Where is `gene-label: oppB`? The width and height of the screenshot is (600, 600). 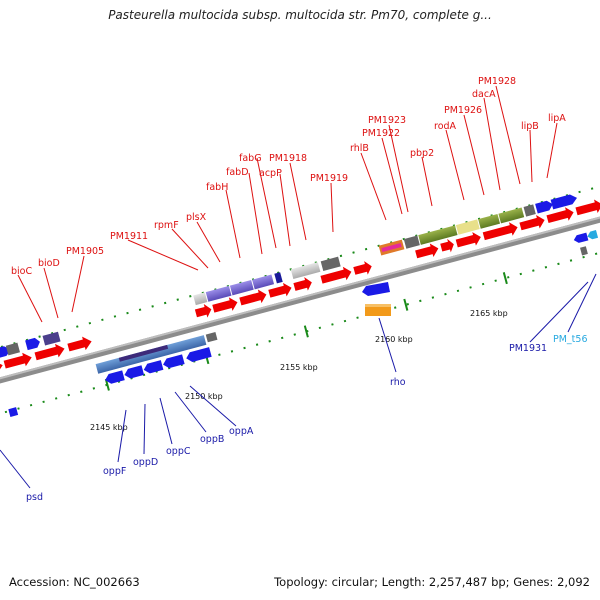
gene-label: oppB is located at coordinates (212, 439).